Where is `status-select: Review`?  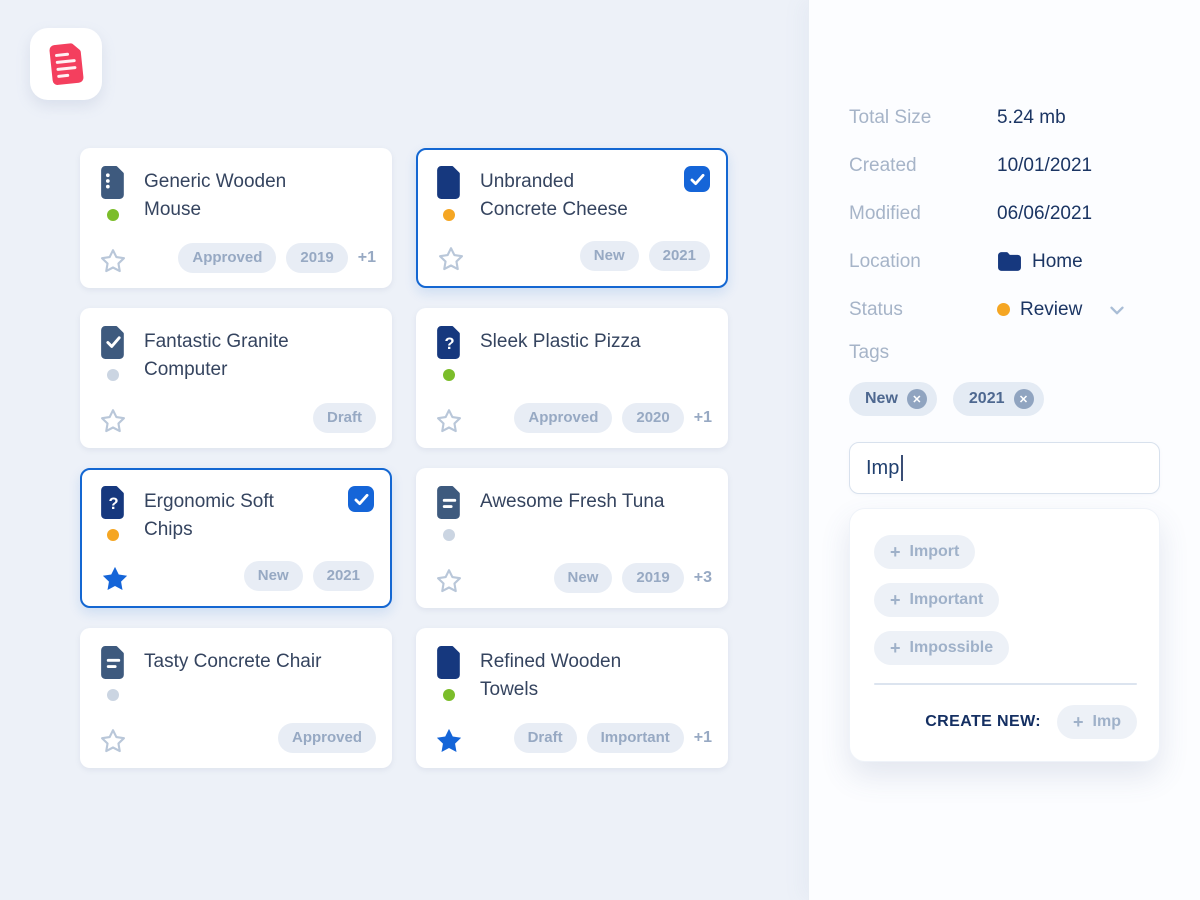
status-select: Review is located at coordinates (1062, 310).